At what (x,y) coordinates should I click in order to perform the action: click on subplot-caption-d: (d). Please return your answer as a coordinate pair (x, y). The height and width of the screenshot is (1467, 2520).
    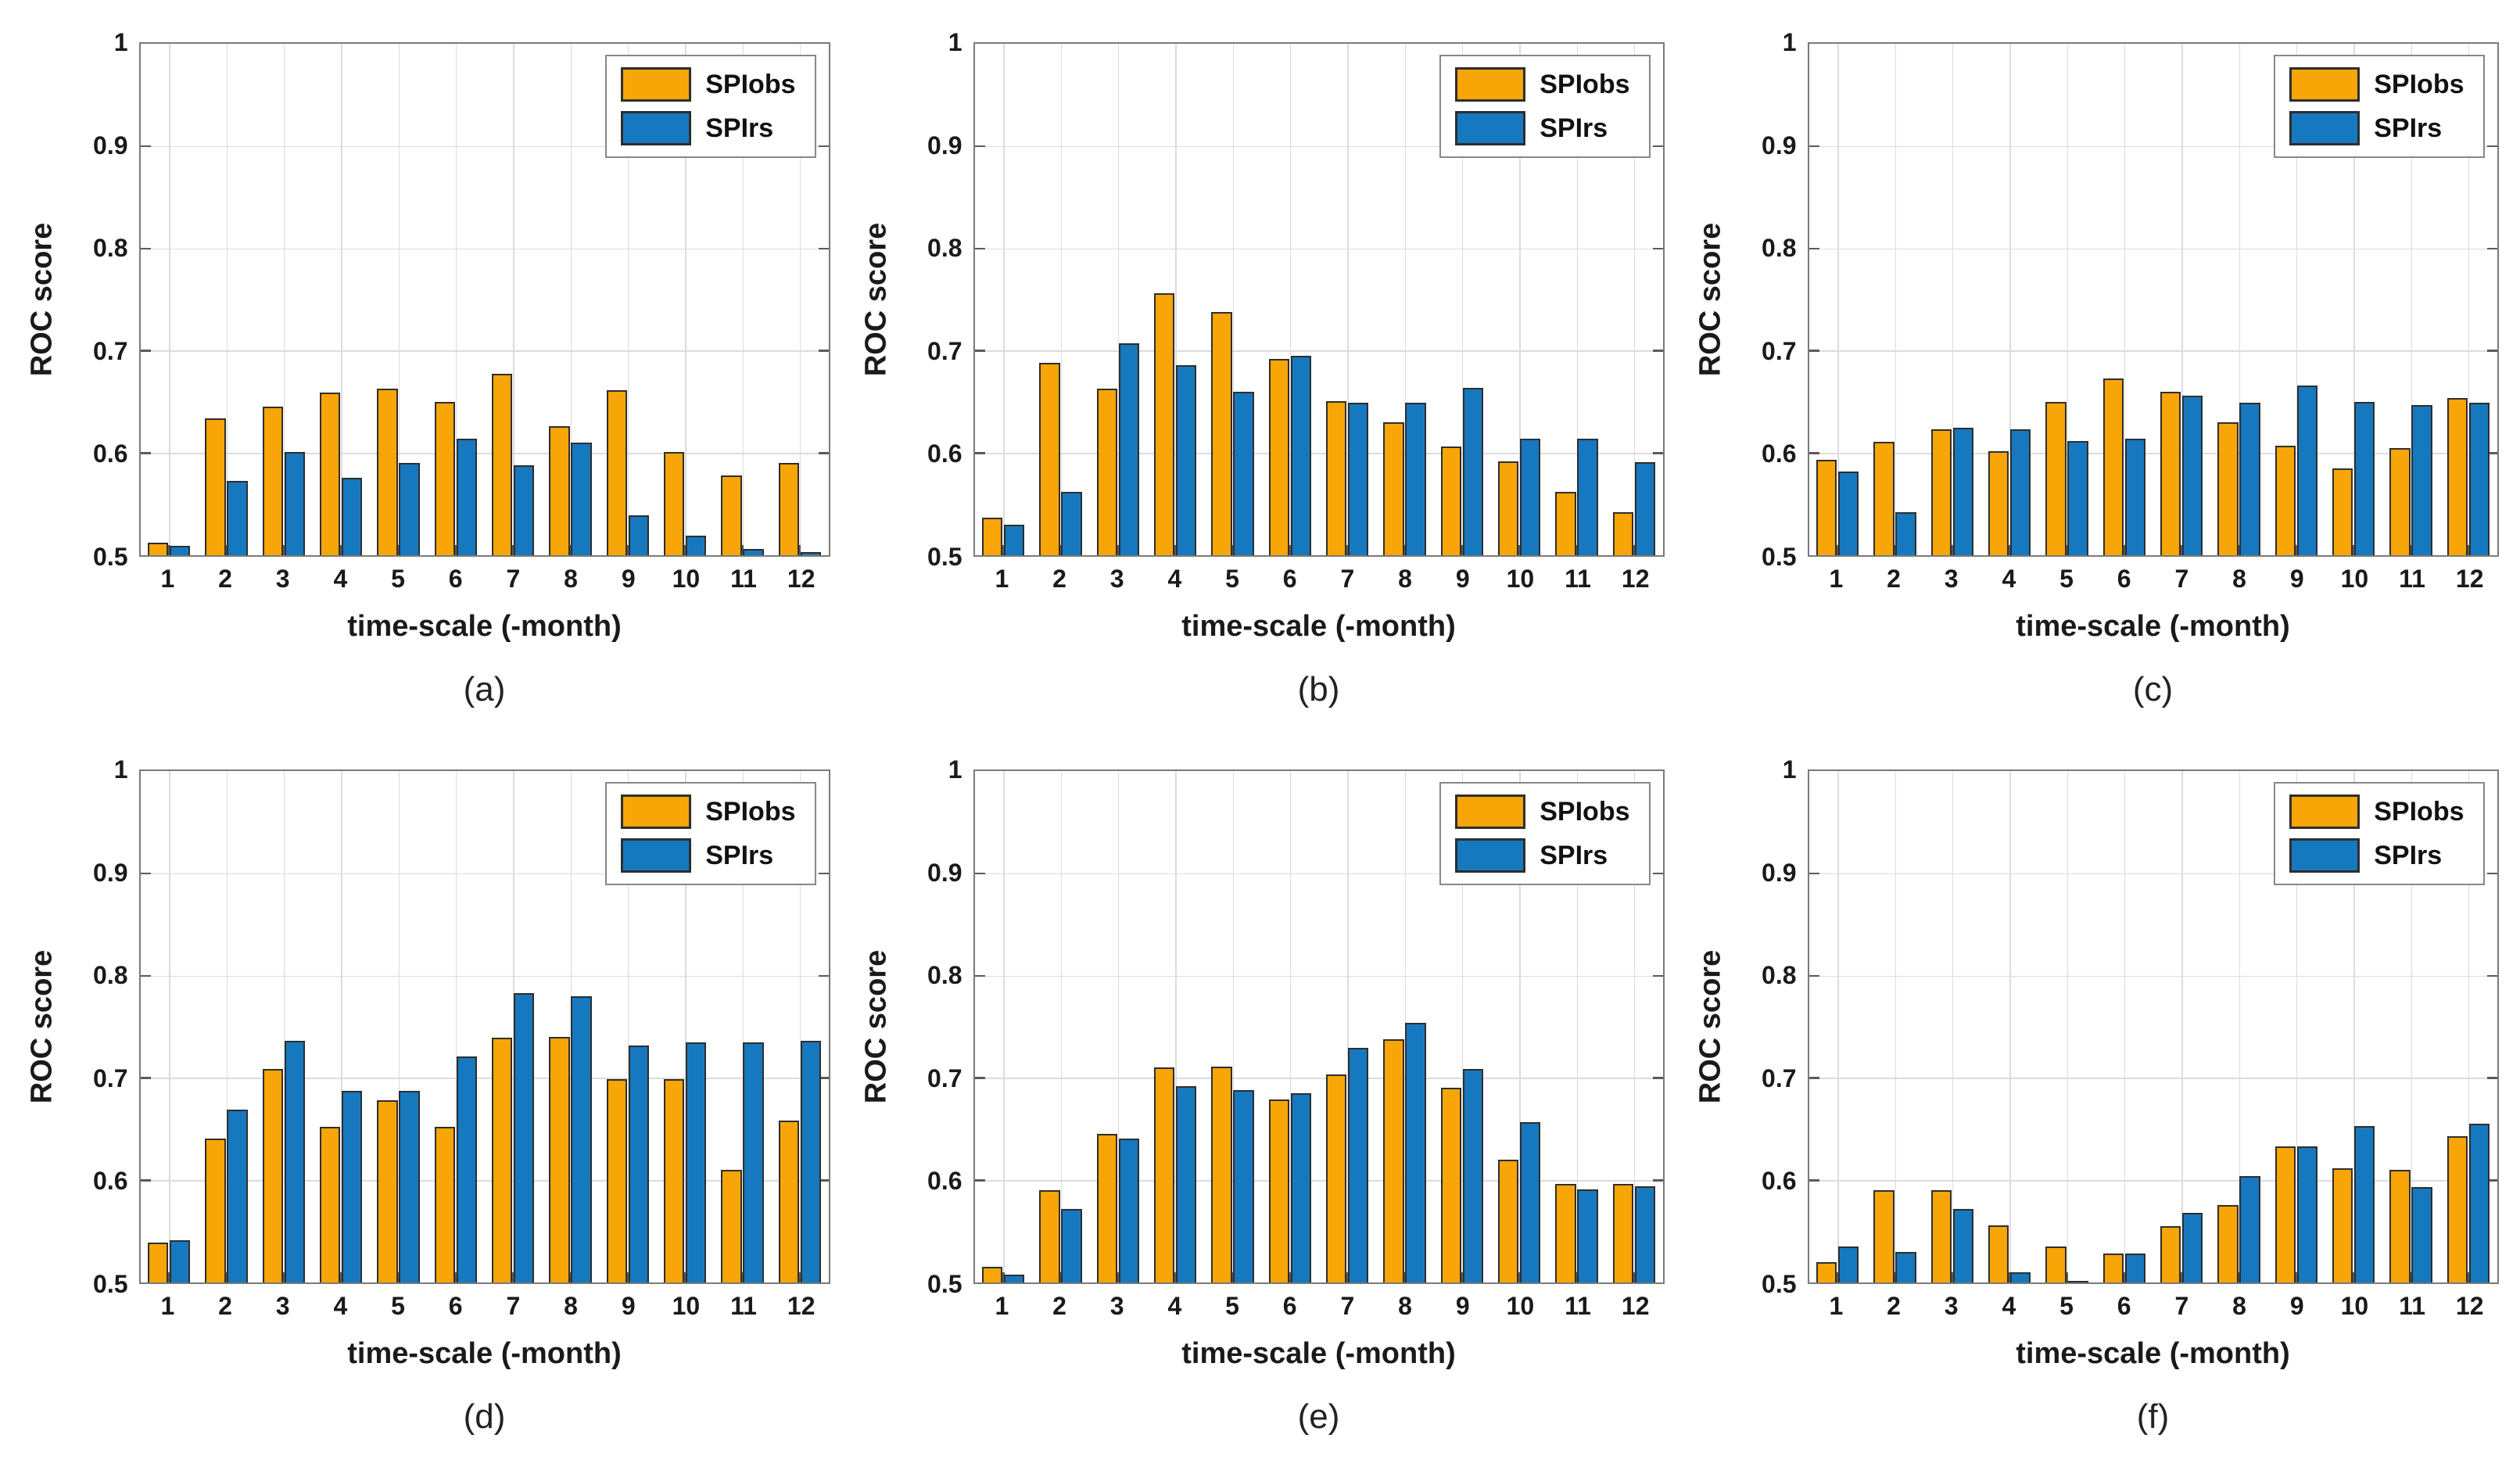
    Looking at the image, I should click on (484, 1416).